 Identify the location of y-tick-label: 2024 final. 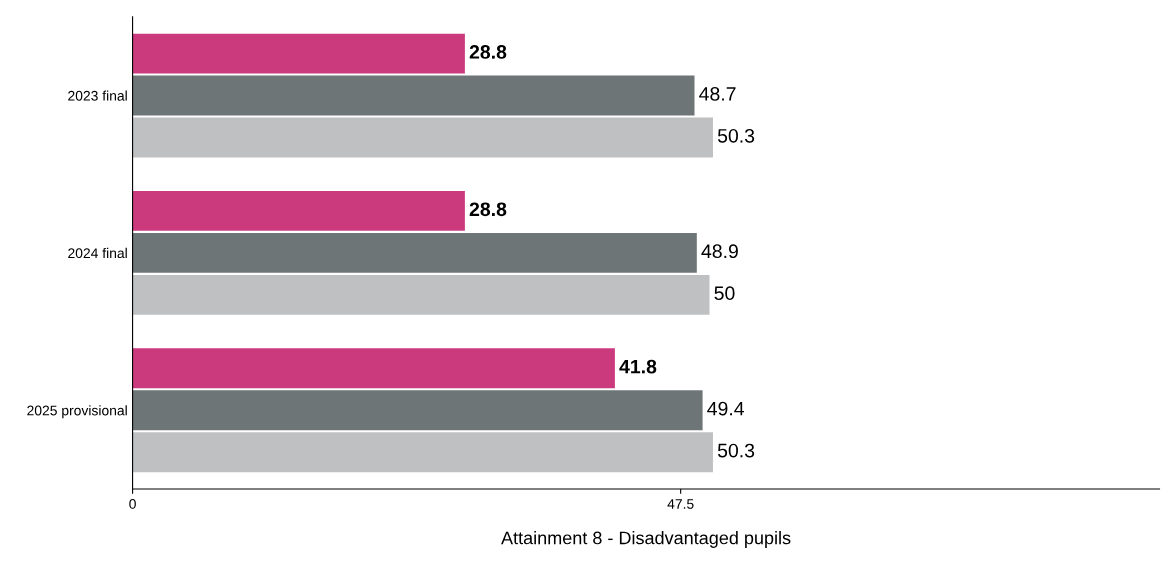
(97, 253).